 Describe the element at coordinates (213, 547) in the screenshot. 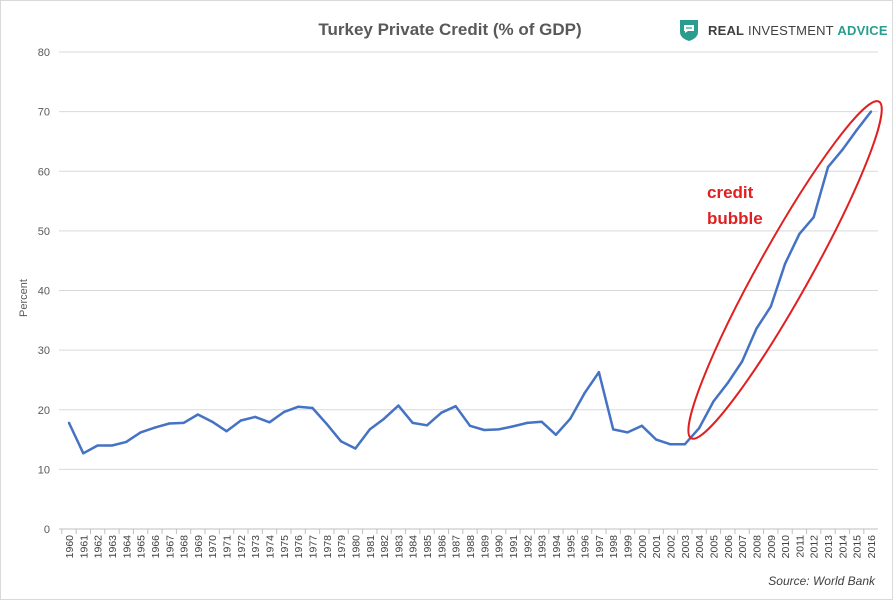

I see `x-tick-label: 1970` at that location.